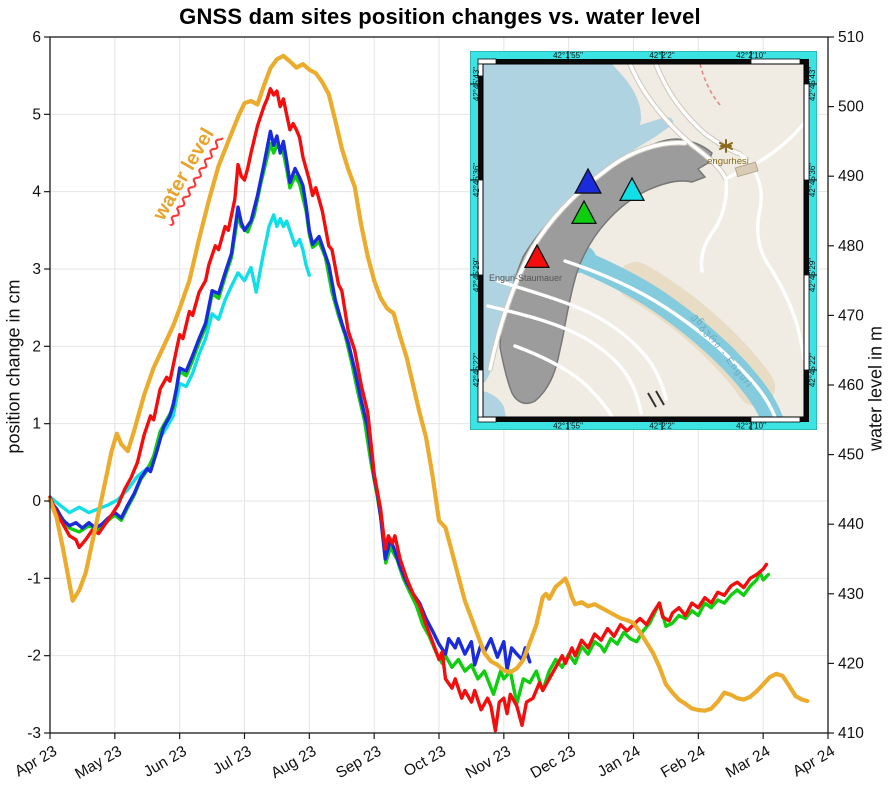 This screenshot has height=785, width=894. Describe the element at coordinates (728, 161) in the screenshot. I see `map-label-village: engurhesi` at that location.